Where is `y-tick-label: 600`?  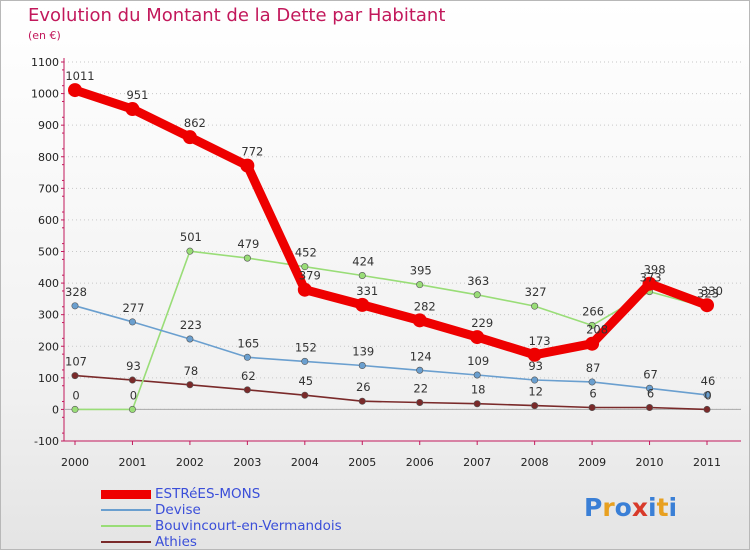 y-tick-label: 600 is located at coordinates (48, 220).